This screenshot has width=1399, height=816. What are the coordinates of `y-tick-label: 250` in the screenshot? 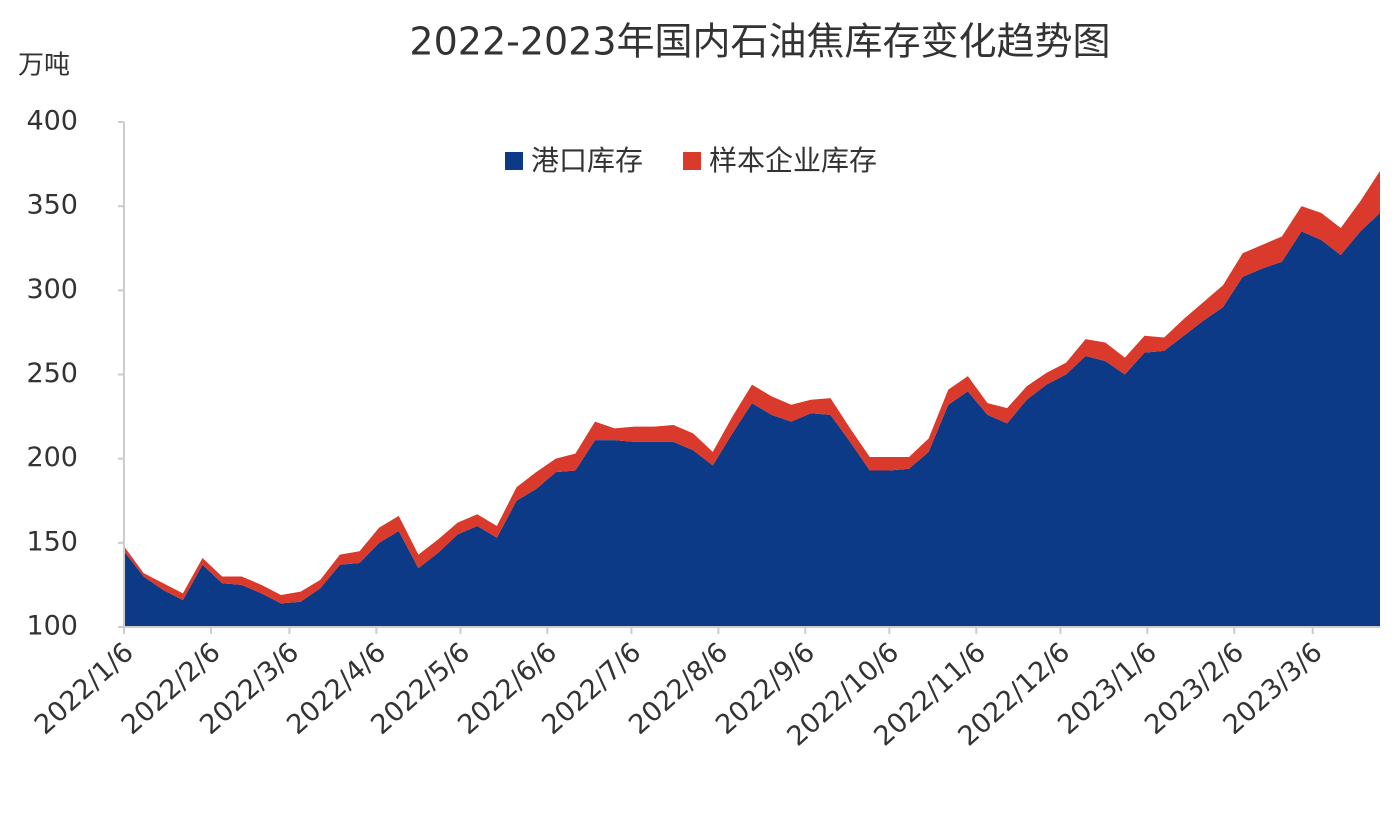 It's located at (52, 373).